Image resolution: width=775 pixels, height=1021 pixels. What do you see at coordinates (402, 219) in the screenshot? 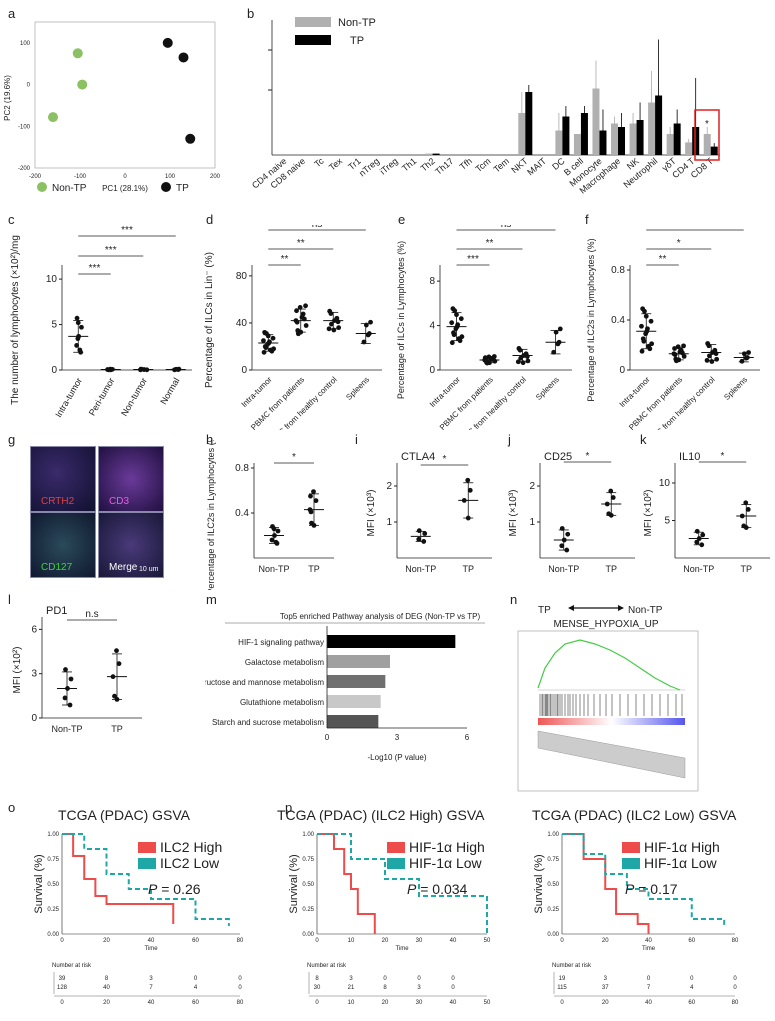
I see `panel-label-e: e` at bounding box center [402, 219].